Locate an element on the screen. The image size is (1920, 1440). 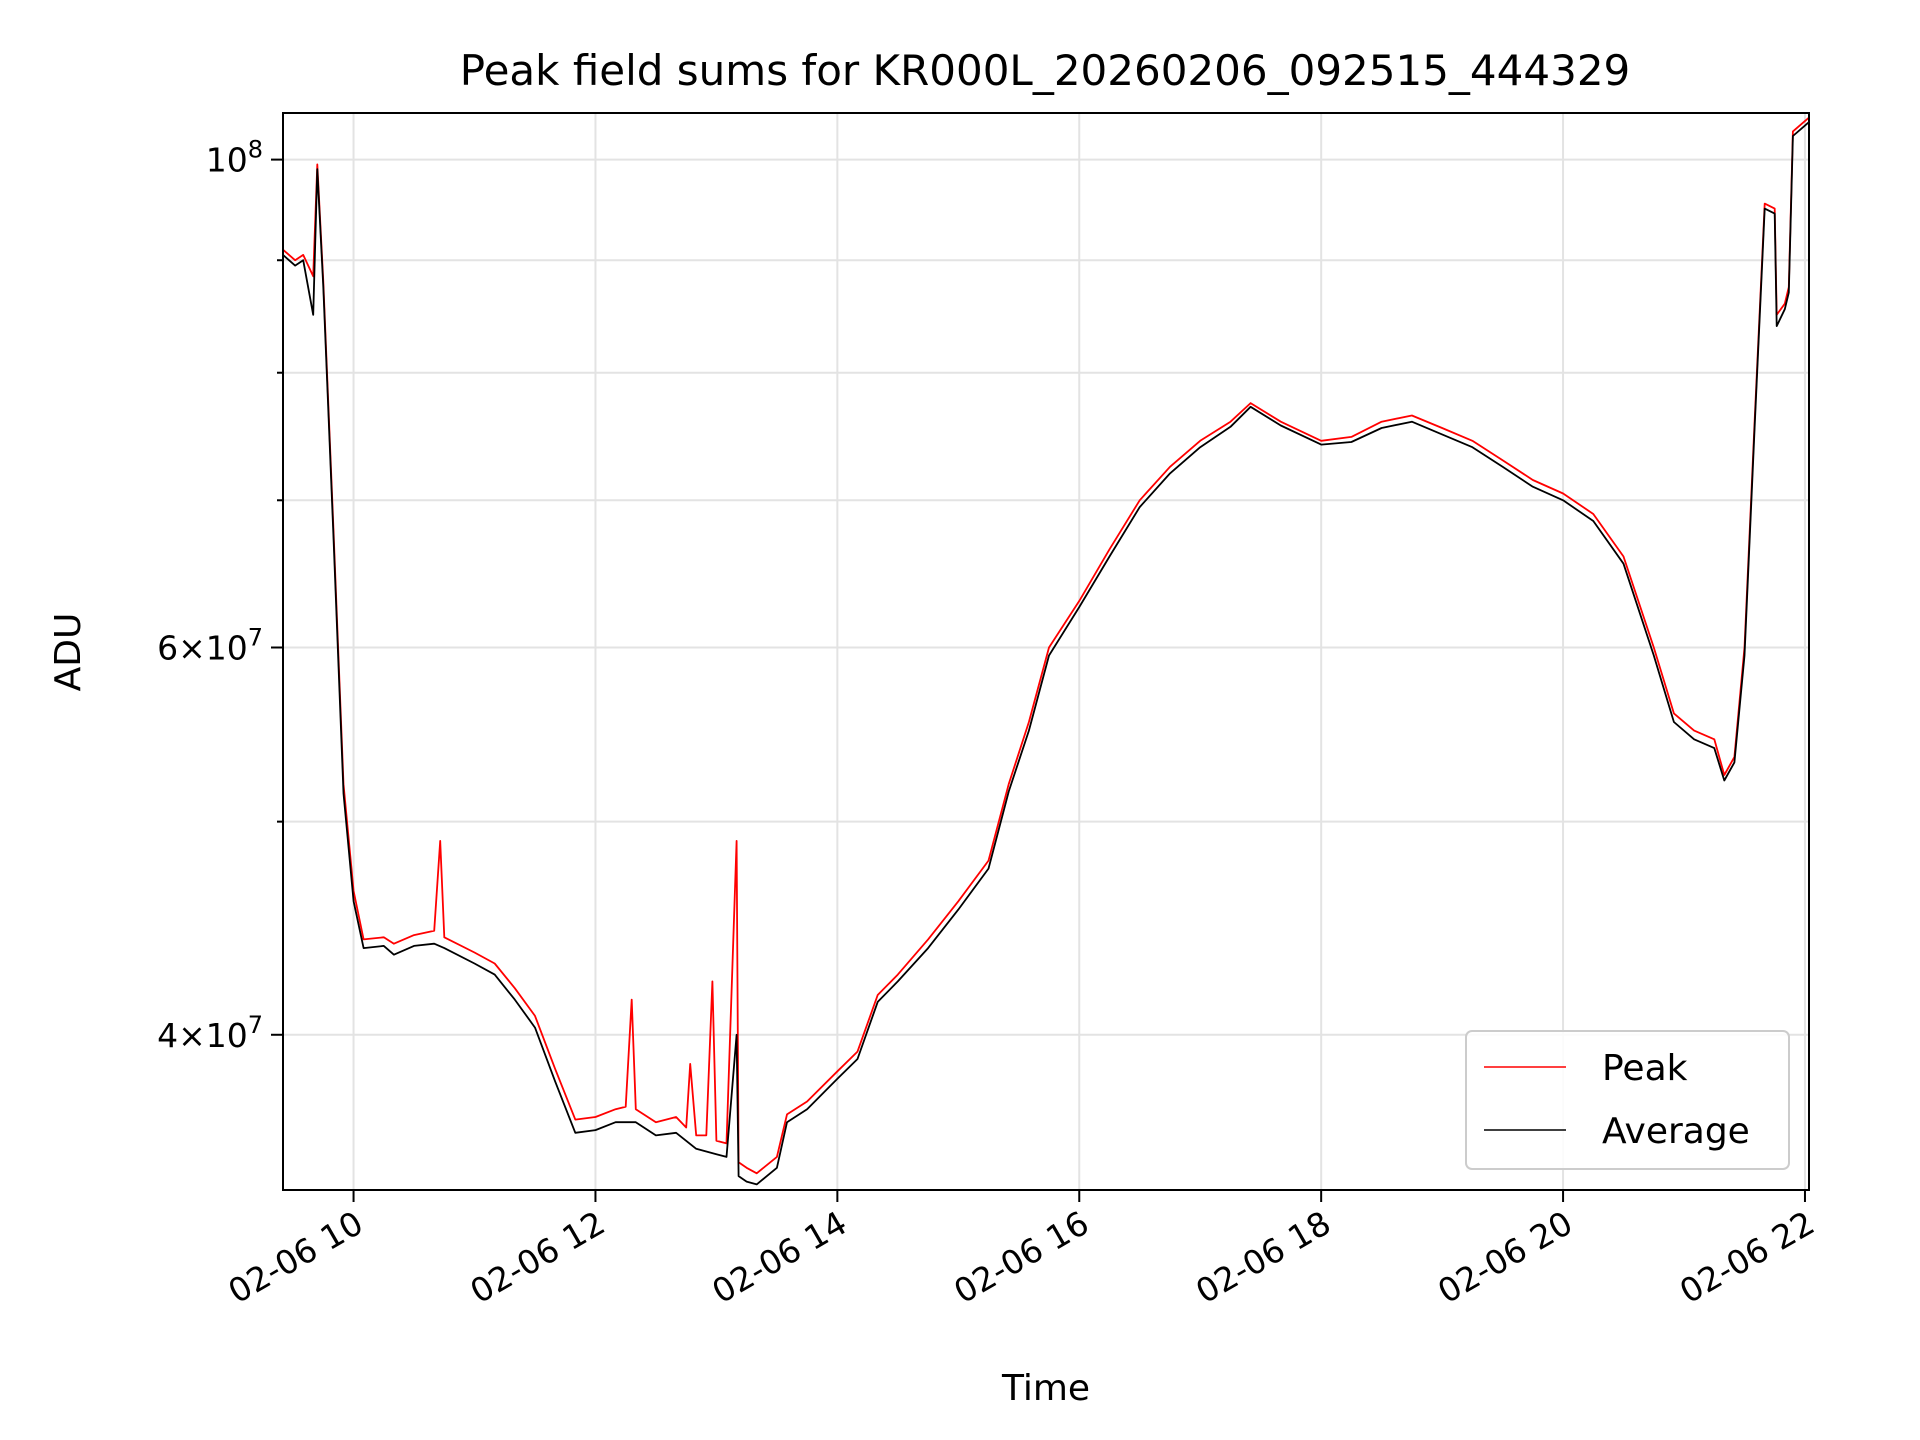
x-tick-label-3: 02-06 16 is located at coordinates (1021, 1257).